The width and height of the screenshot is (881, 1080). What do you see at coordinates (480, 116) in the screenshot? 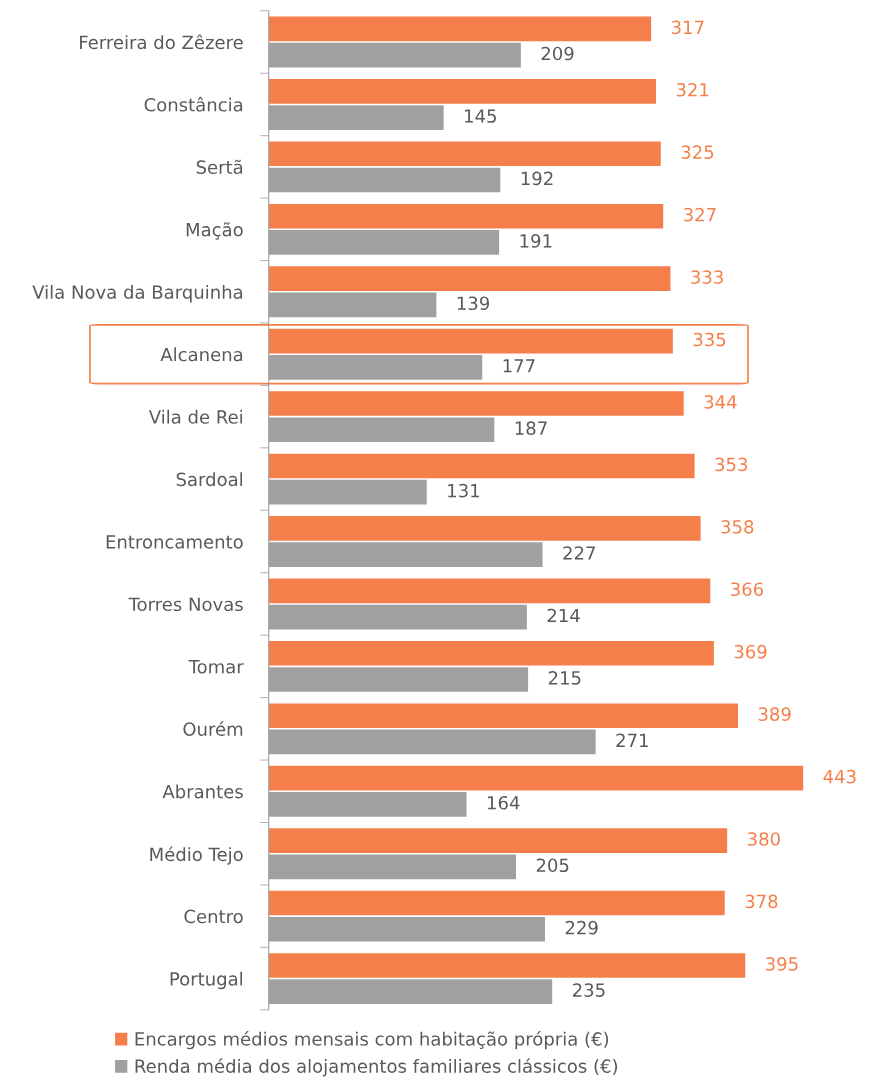
I see `data-label: 145` at bounding box center [480, 116].